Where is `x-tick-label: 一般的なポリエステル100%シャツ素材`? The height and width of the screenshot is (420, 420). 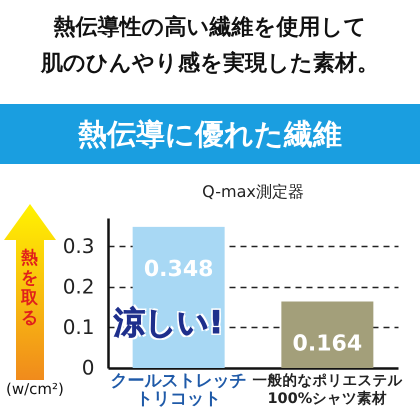 x-tick-label: 一般的なポリエステル100%シャツ素材 is located at coordinates (327, 390).